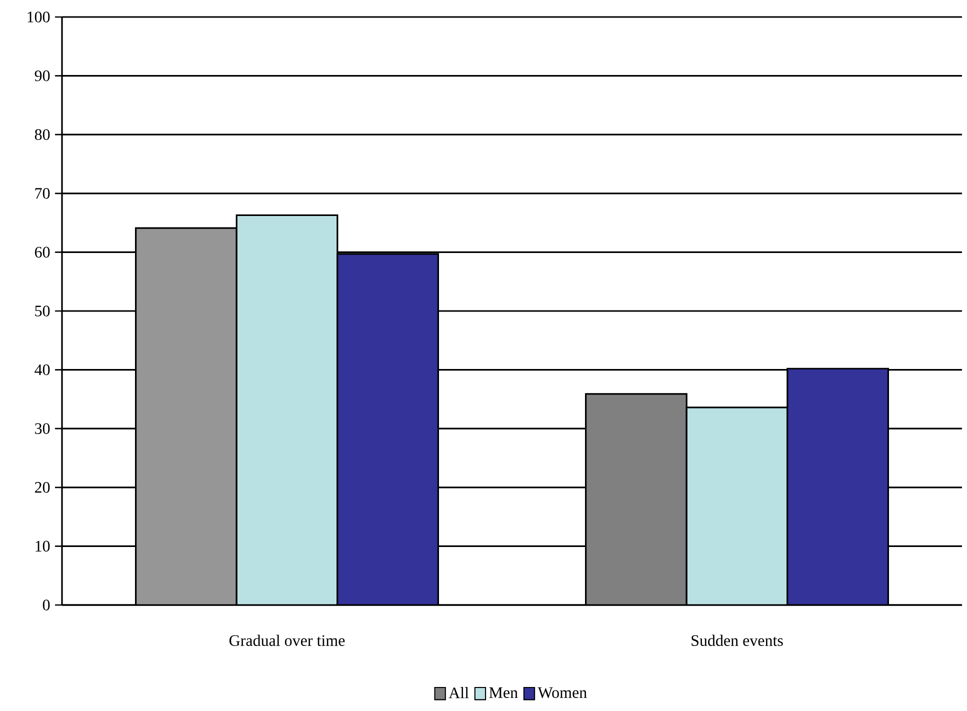 This screenshot has width=967, height=711. Describe the element at coordinates (42, 487) in the screenshot. I see `y-tick-label: 20` at that location.